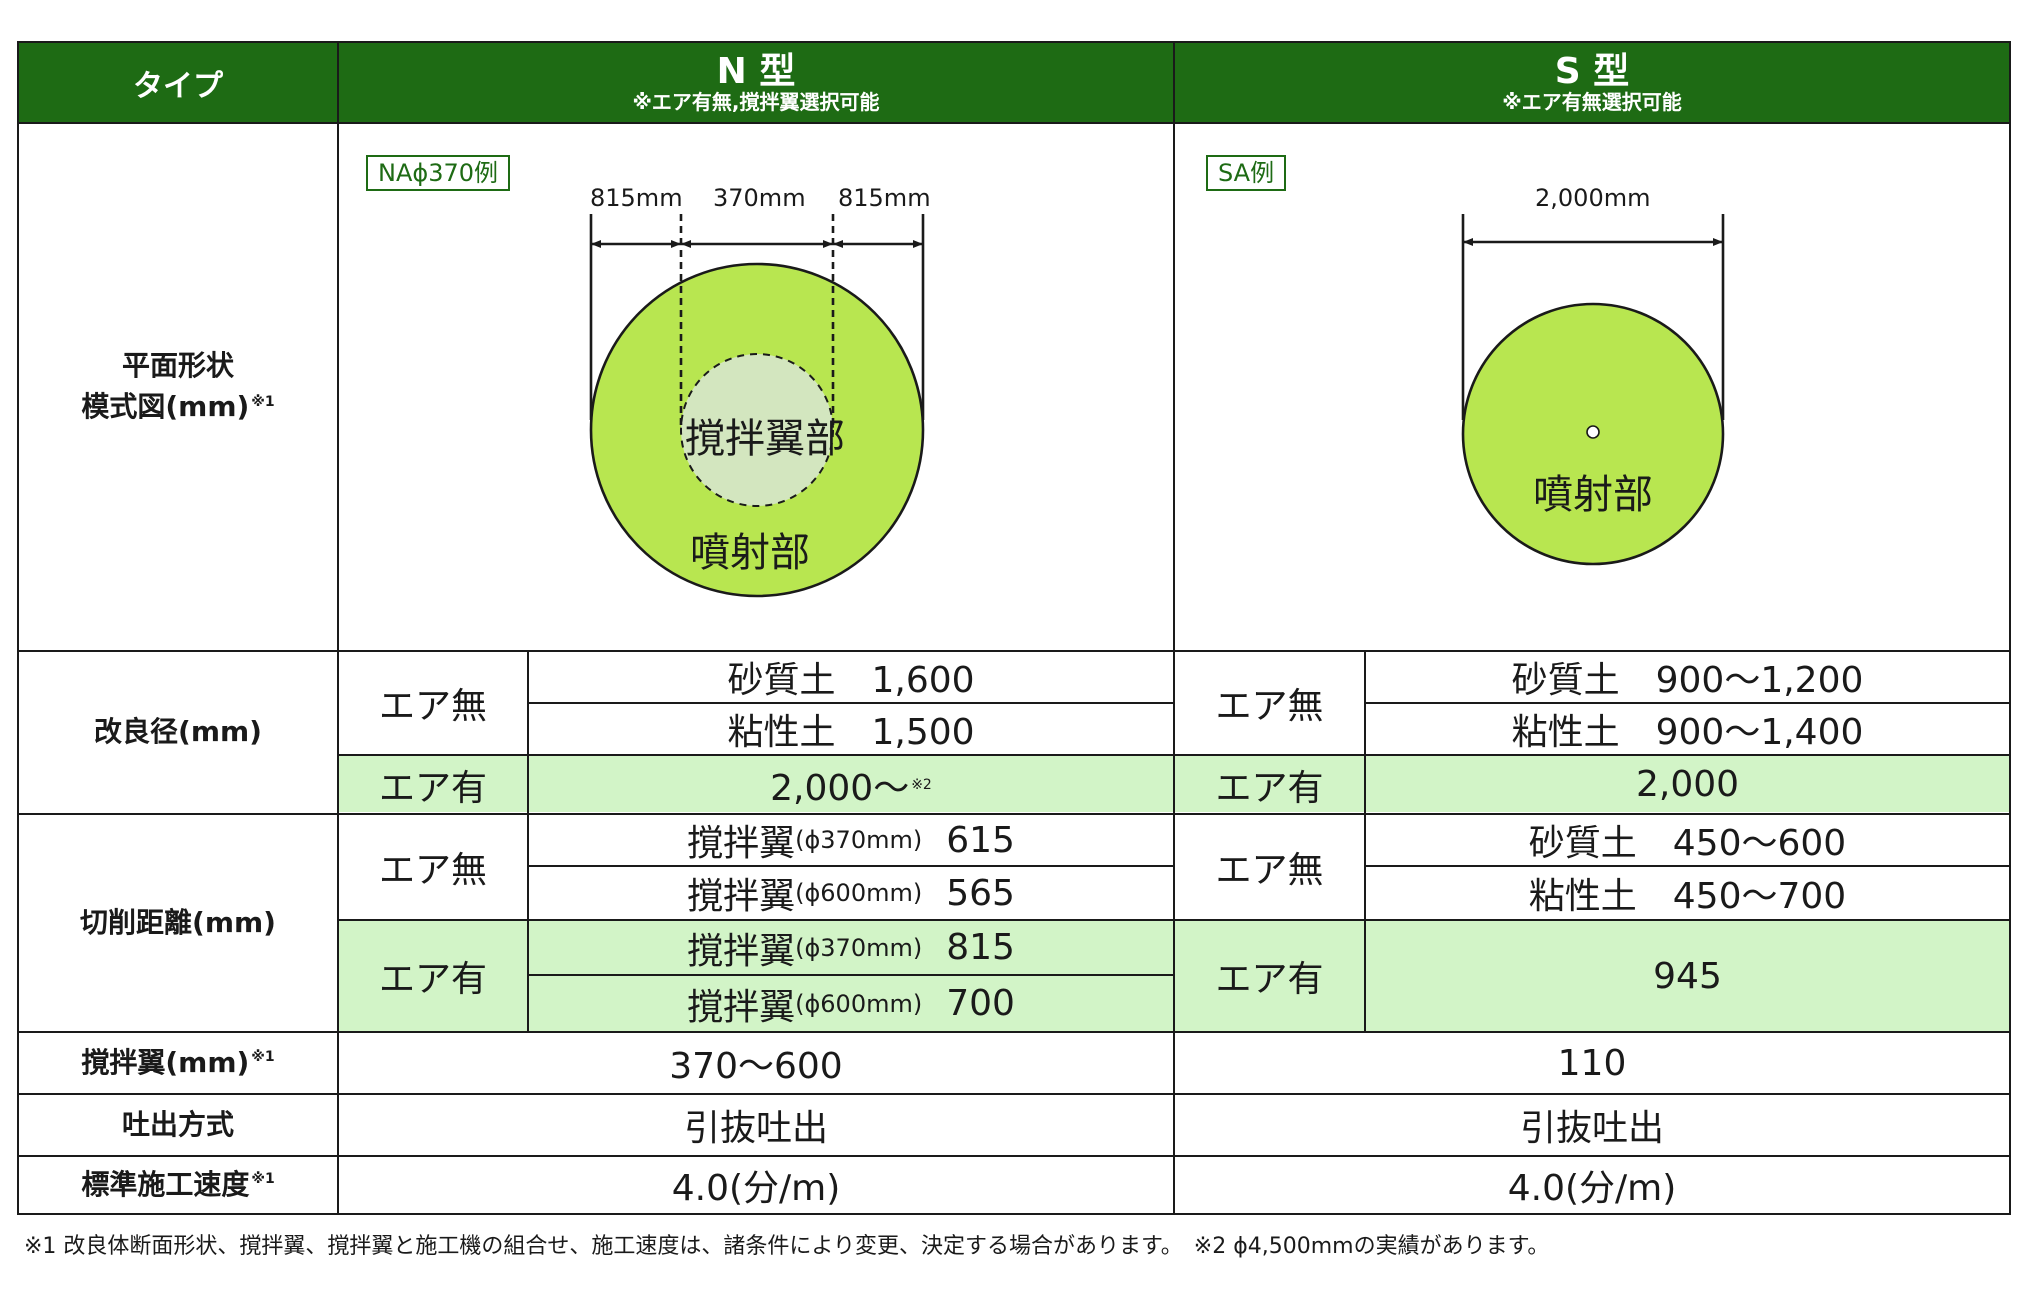 This screenshot has height=1301, width=2029. I want to click on s-cut-air-yes-bg, so click(1592, 976).